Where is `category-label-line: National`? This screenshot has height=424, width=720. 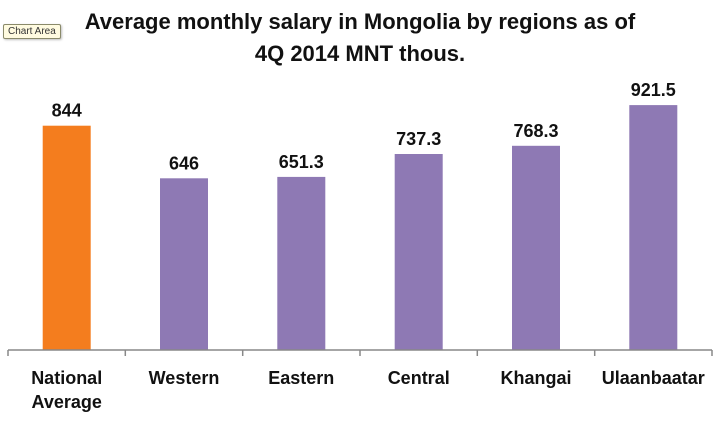
category-label-line: National is located at coordinates (66, 378).